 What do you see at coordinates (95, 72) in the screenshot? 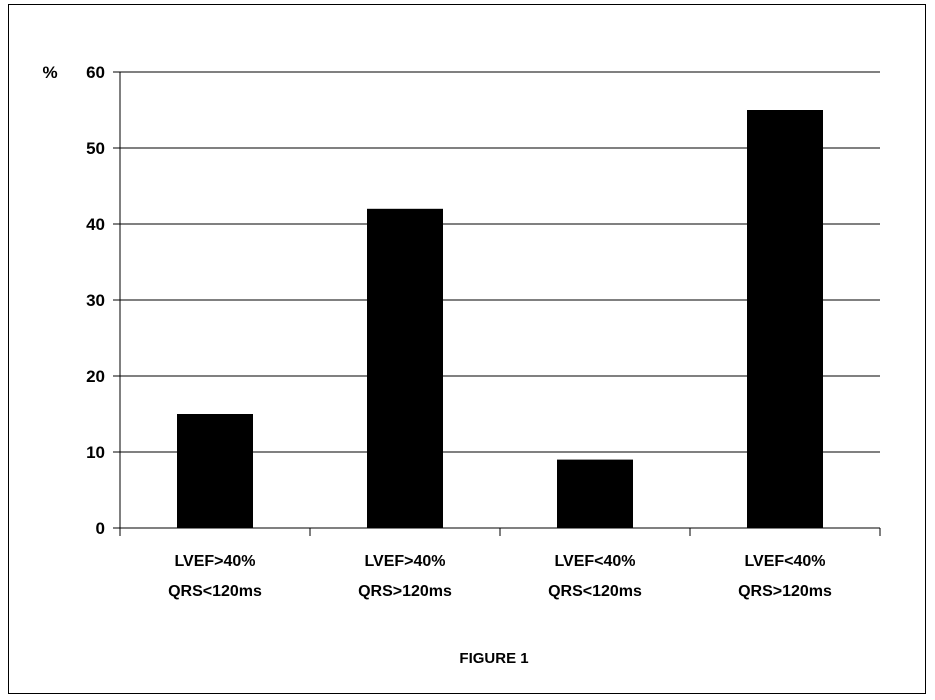
I see `y-tick-label: 60` at bounding box center [95, 72].